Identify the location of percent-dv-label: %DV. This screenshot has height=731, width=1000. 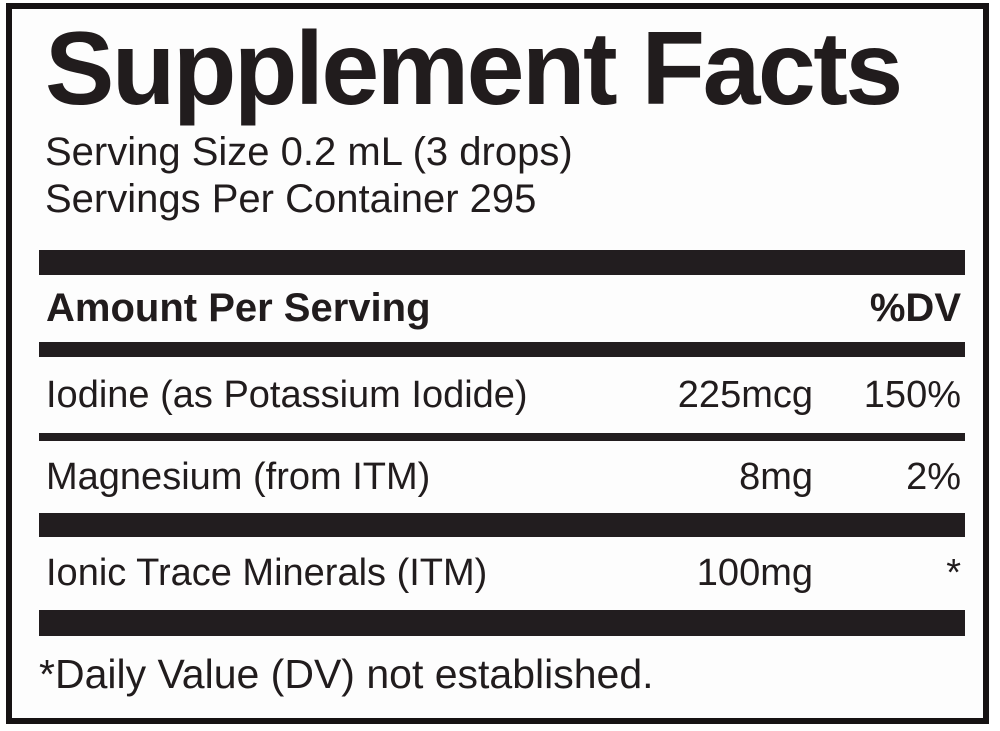
(915, 308).